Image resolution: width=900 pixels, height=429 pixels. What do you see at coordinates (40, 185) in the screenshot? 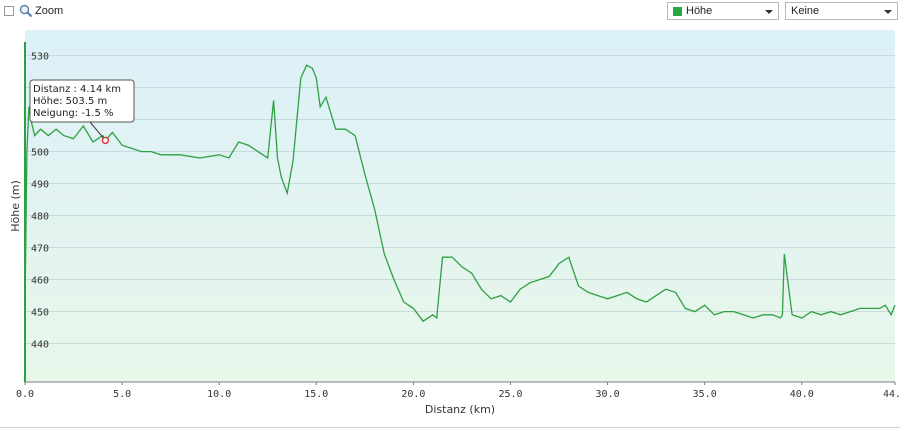
I see `y-tick-label: 490` at bounding box center [40, 185].